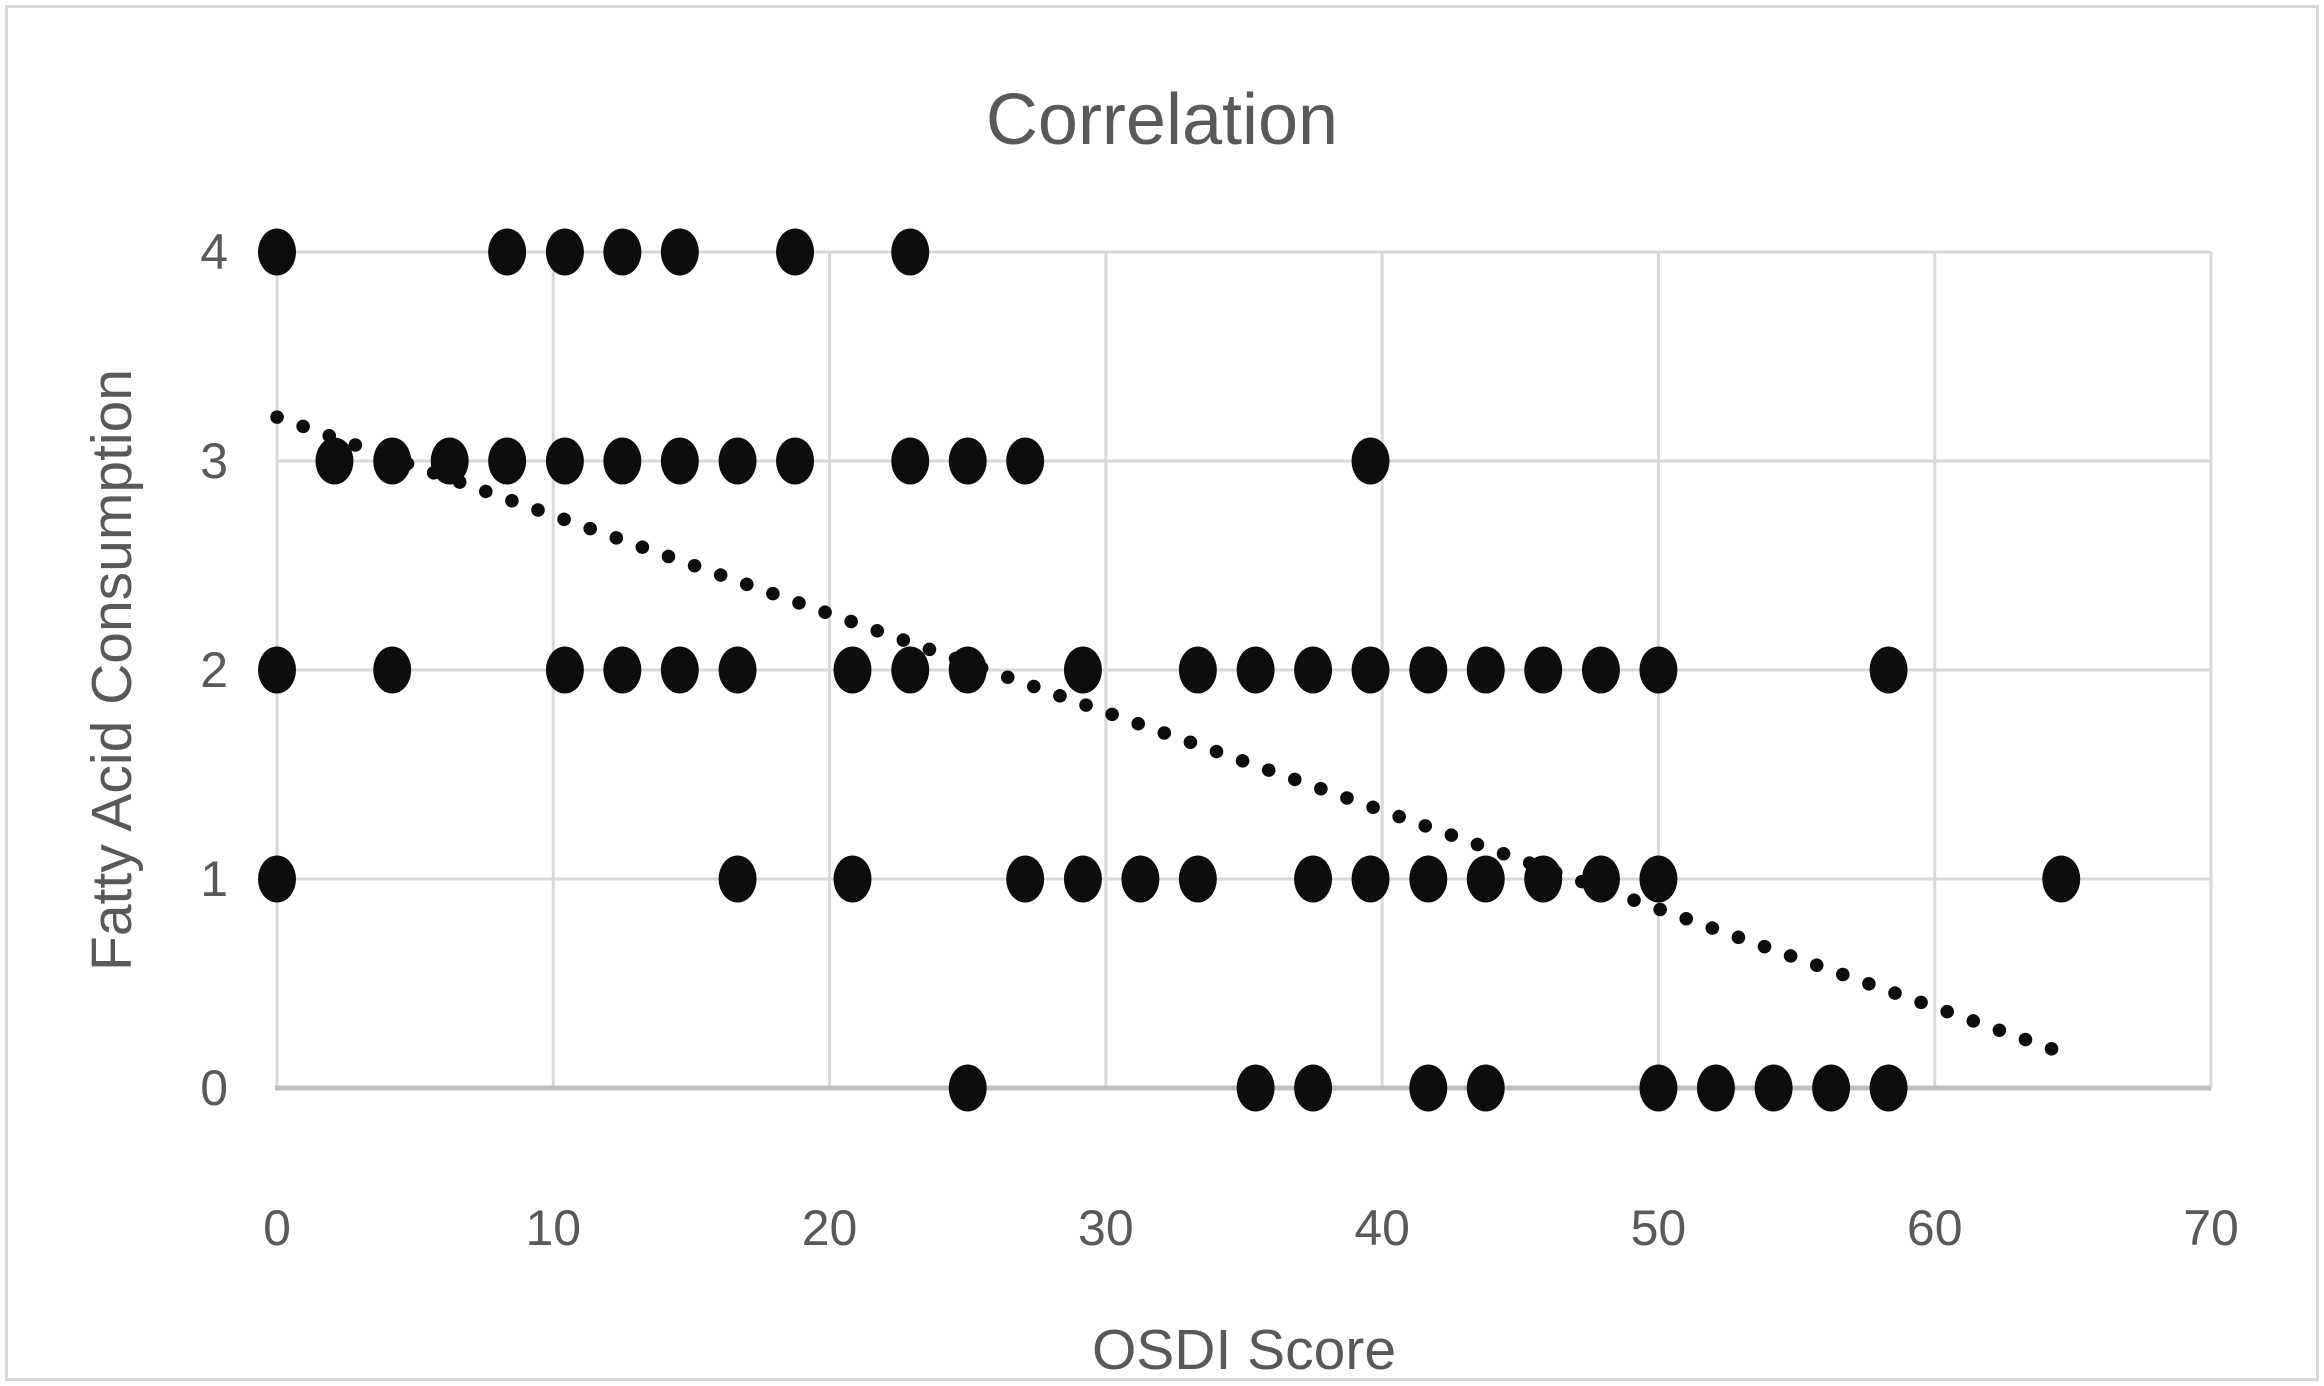  What do you see at coordinates (214, 879) in the screenshot?
I see `y-tick-label-1: 1` at bounding box center [214, 879].